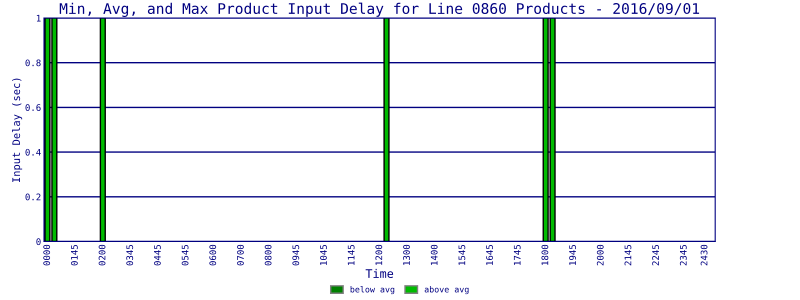 The width and height of the screenshot is (800, 300). I want to click on x-tick-label: 0145, so click(74, 255).